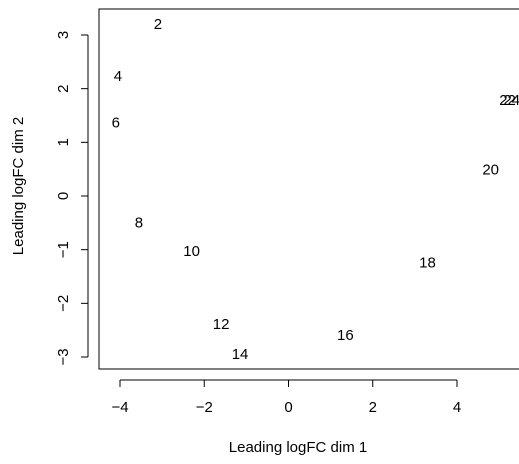  I want to click on point-label: 20, so click(490, 170).